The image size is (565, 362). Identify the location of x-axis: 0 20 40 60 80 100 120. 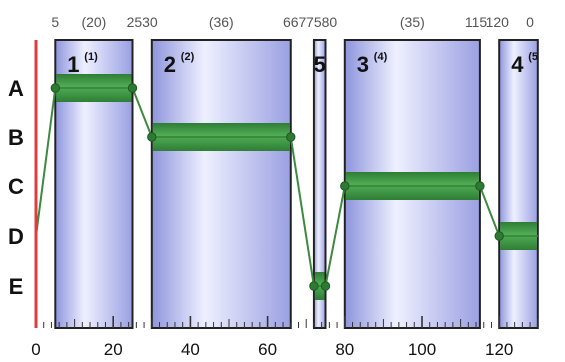
(285, 337).